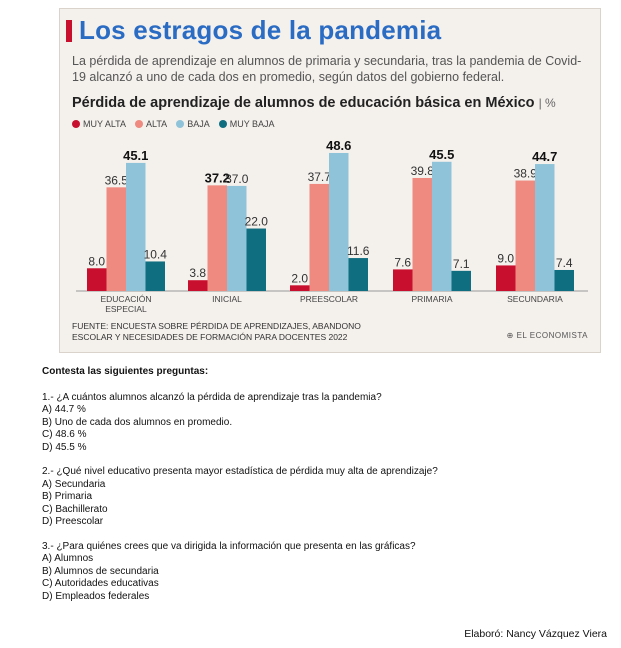 The width and height of the screenshot is (621, 648). Describe the element at coordinates (69, 30) in the screenshot. I see `title-accent-bar` at that location.